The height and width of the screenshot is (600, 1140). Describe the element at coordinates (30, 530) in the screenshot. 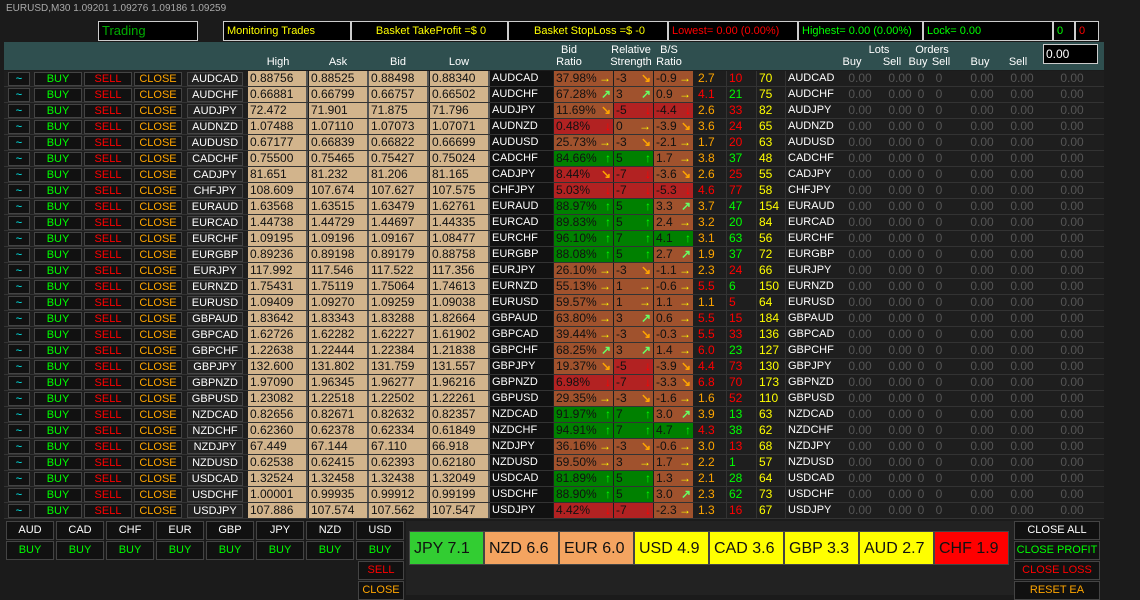

I see `currency-aud-button: AUD` at that location.